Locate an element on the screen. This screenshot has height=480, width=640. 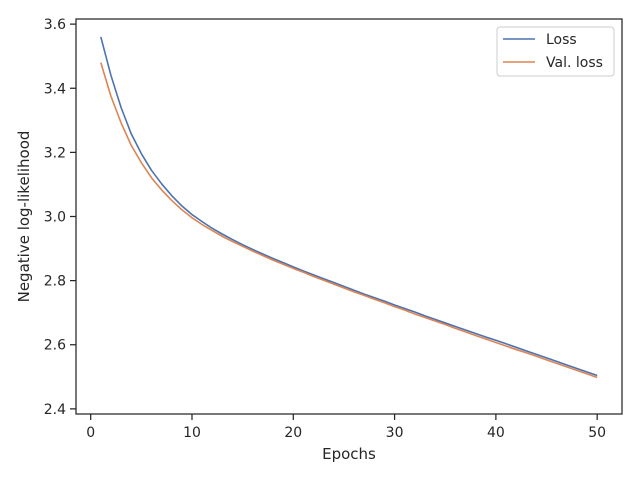
x-tick-label: 50 is located at coordinates (597, 433).